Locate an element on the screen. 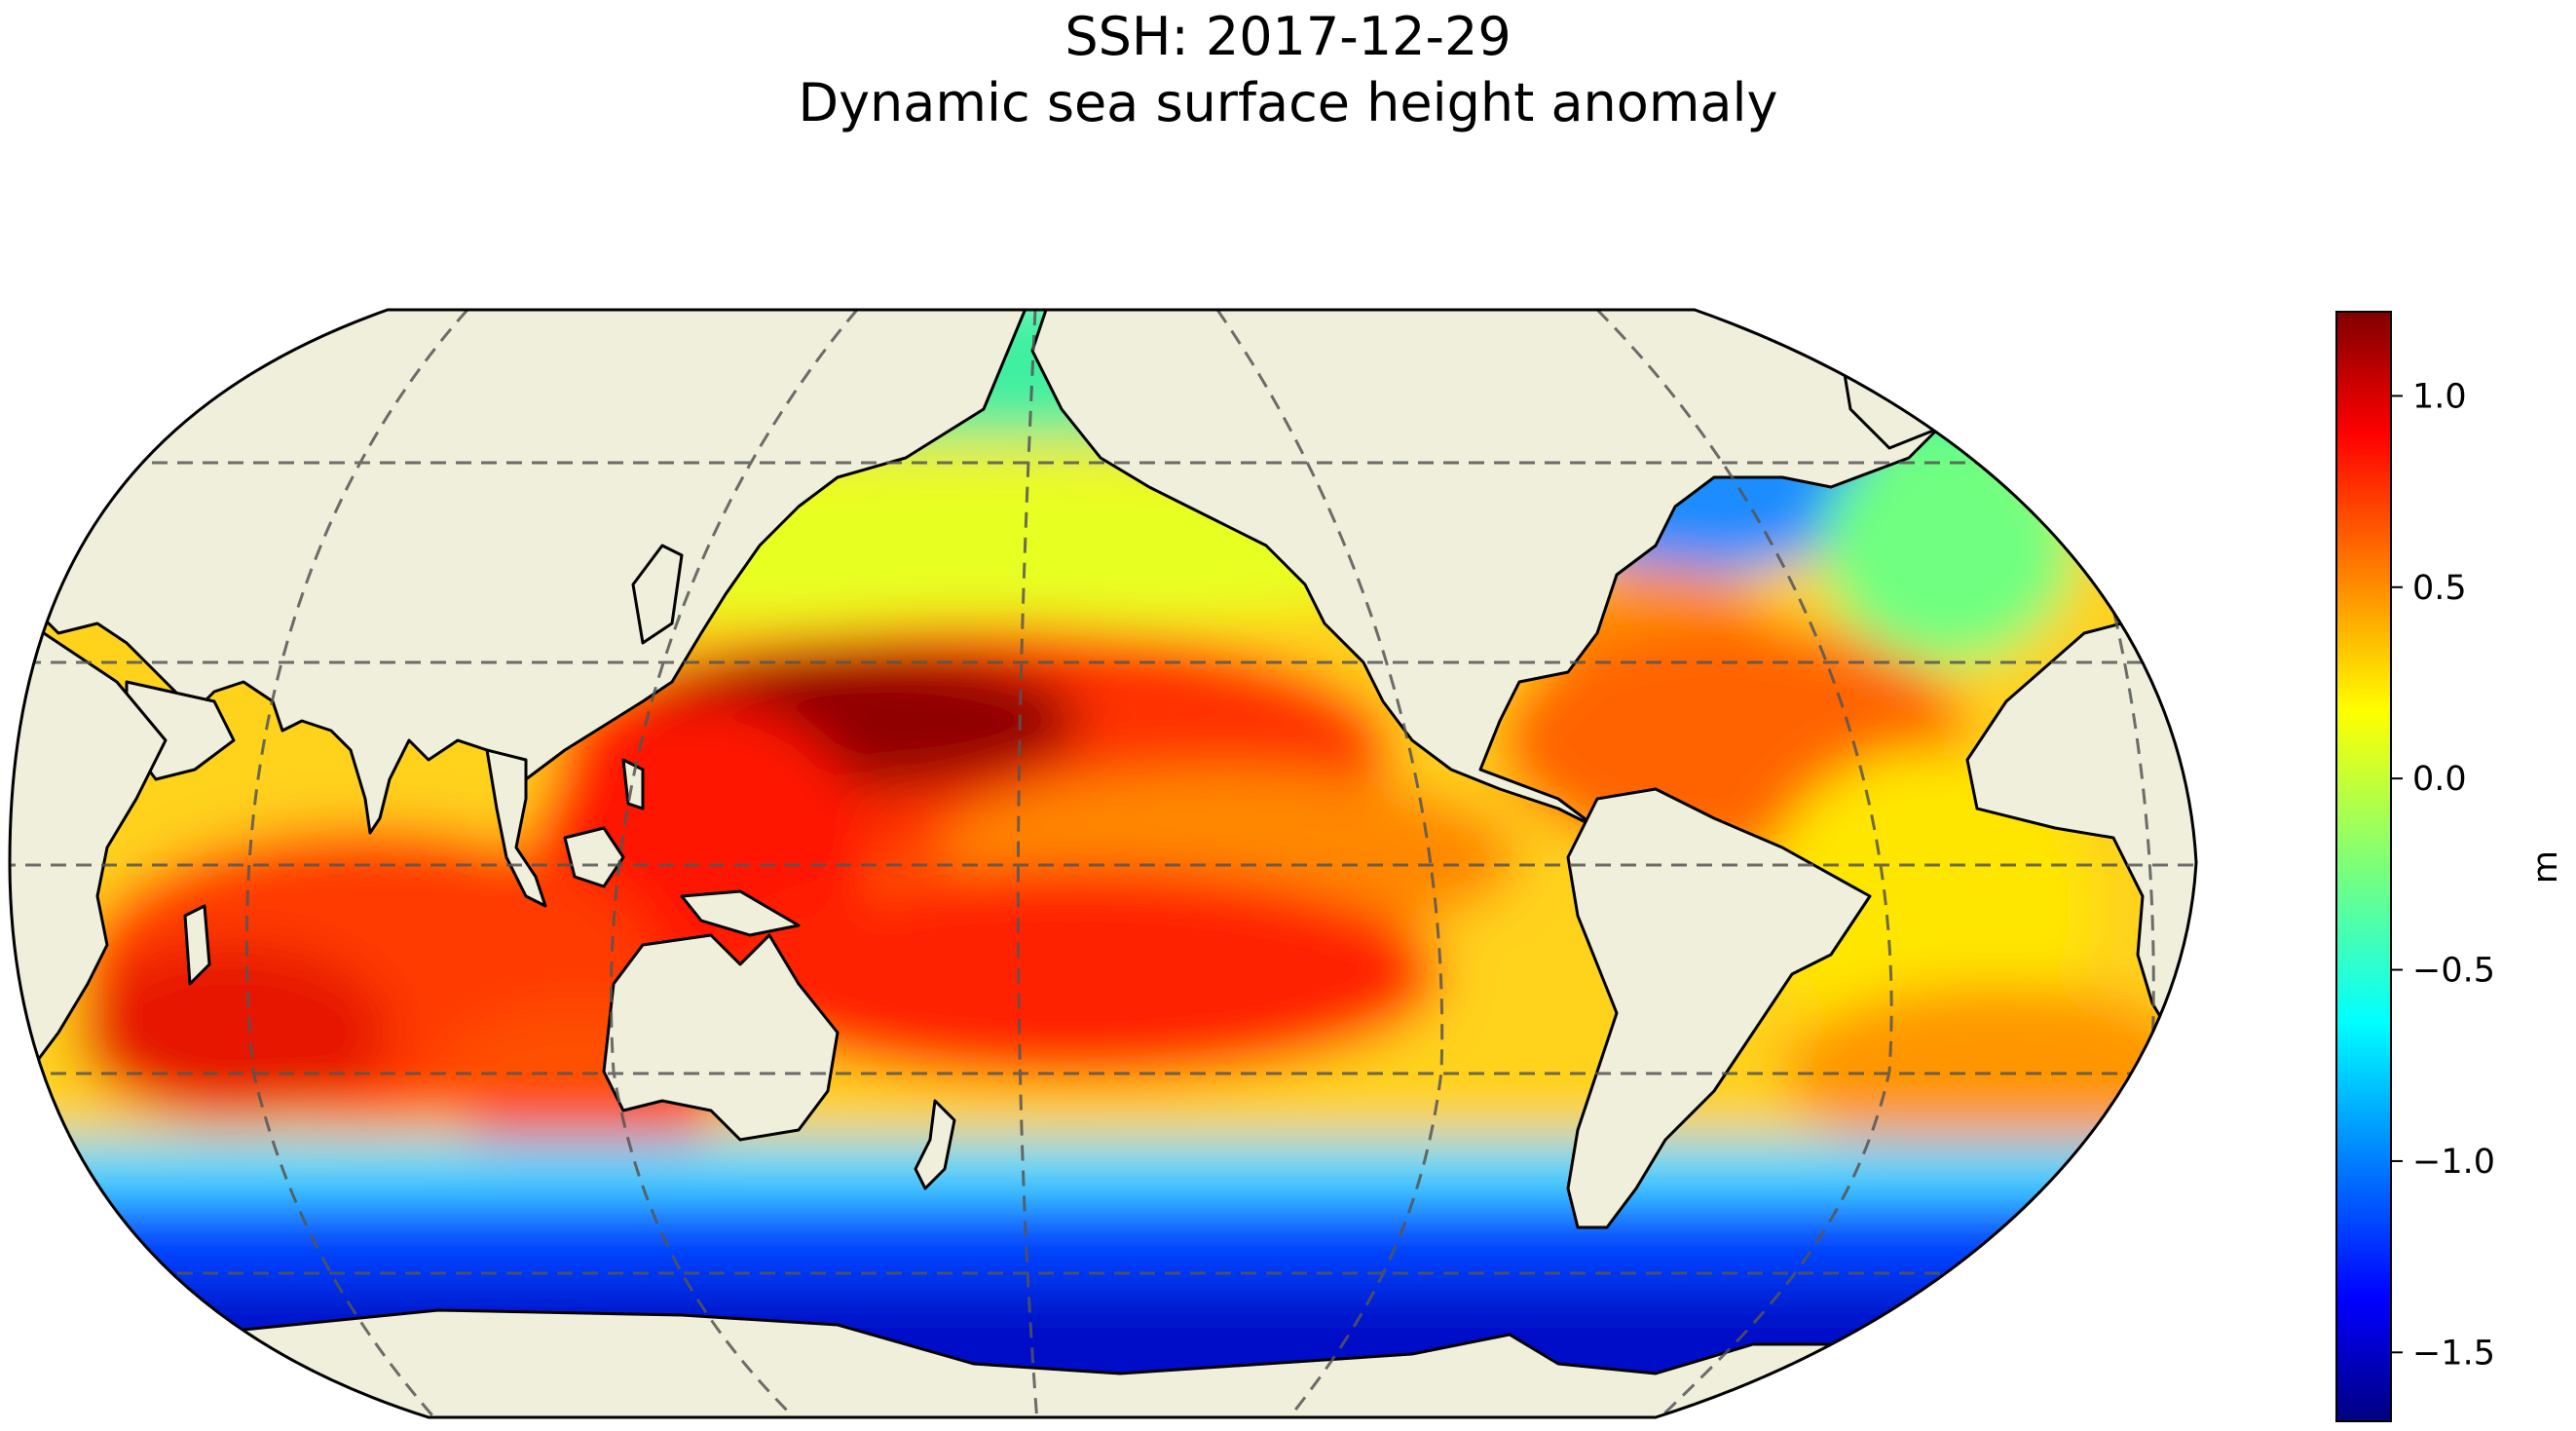  meridian-120e is located at coordinates (734, 864).